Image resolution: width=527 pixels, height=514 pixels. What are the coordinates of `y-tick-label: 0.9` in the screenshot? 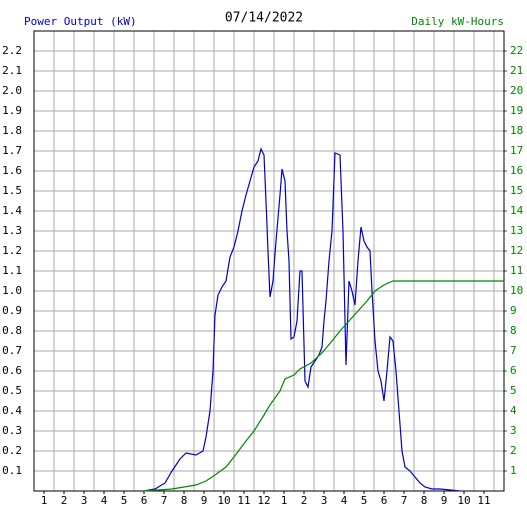 It's located at (12, 310).